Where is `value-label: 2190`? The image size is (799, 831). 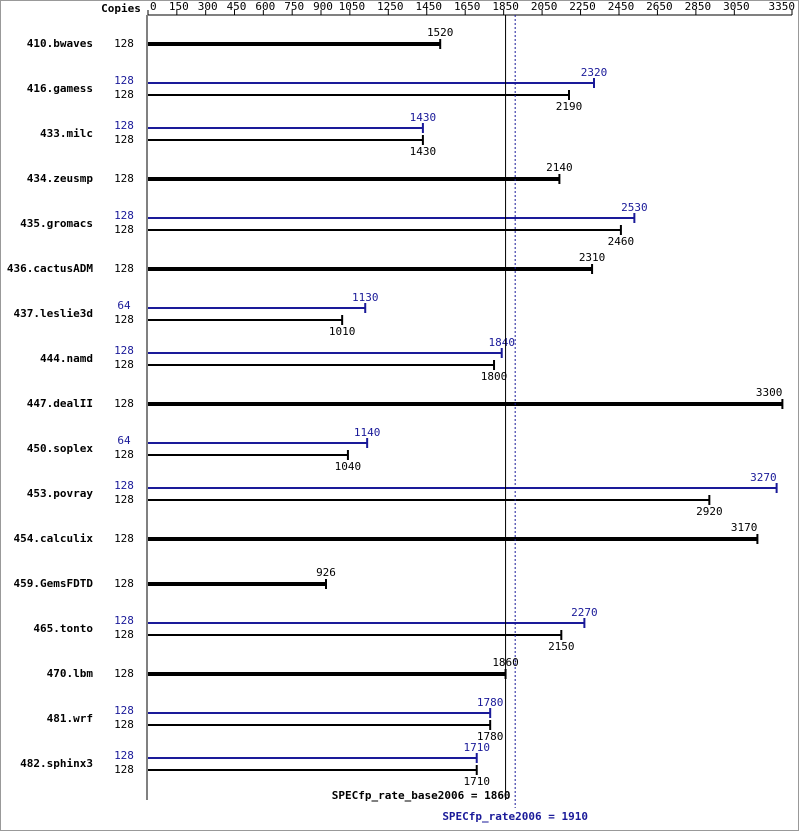
value-label: 2190 is located at coordinates (569, 106).